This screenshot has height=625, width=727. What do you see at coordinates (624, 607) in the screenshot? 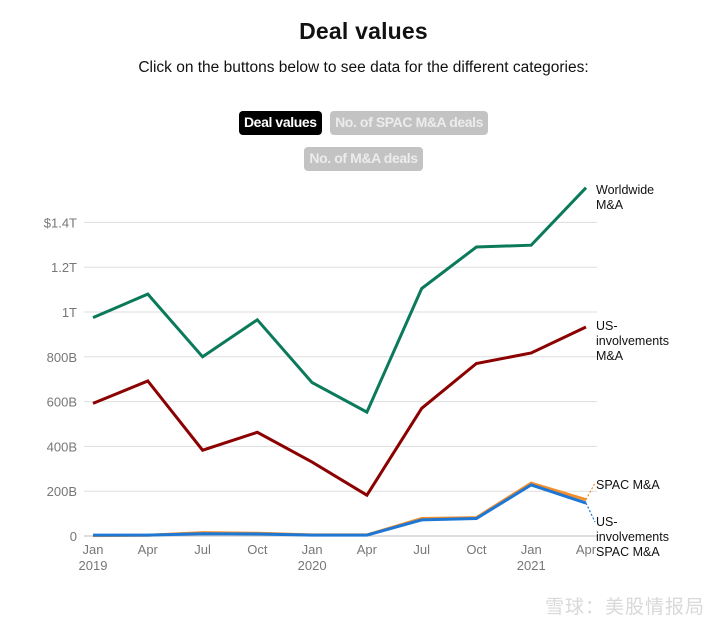
I see `watermark-text: 雪球：美股情报局` at bounding box center [624, 607].